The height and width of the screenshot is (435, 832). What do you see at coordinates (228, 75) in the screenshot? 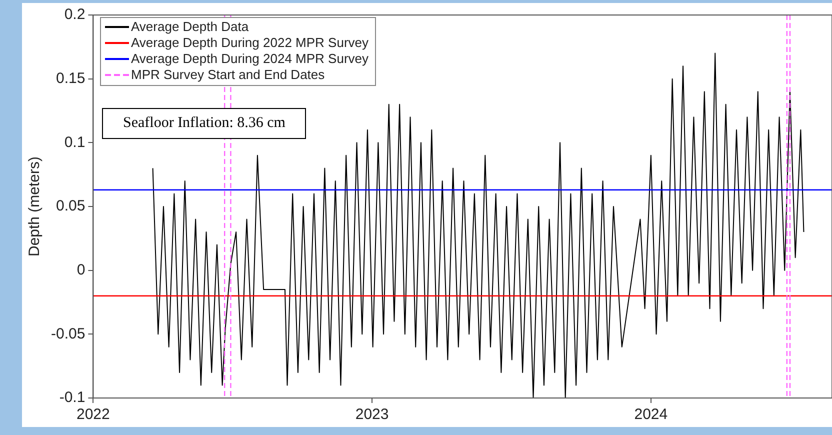
I see `ref-line-label: MPR Survey Start and End Dates` at bounding box center [228, 75].